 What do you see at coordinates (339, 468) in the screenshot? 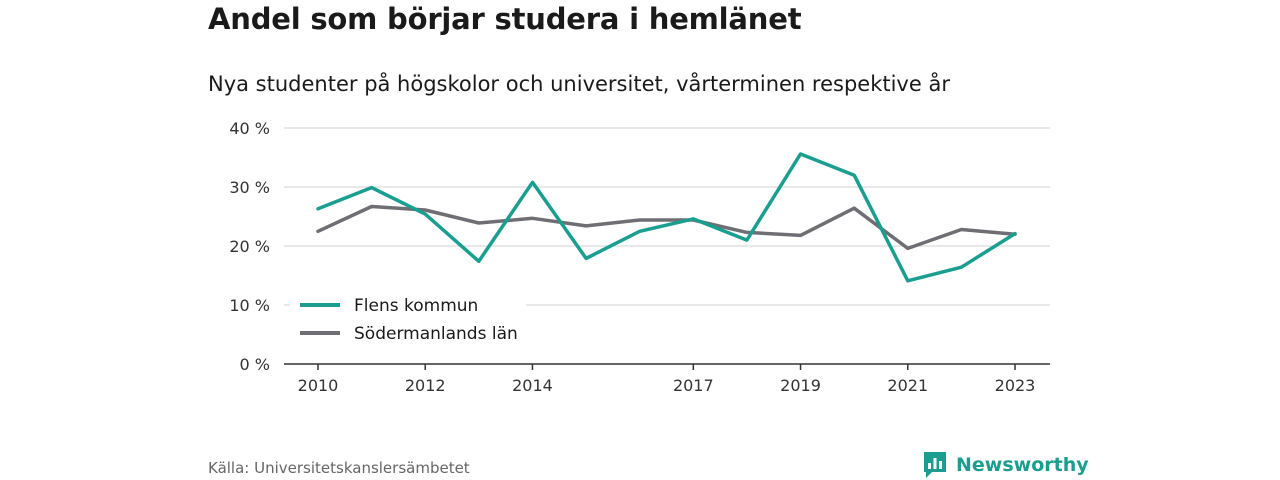
I see `source-note: Källa: Universitetskanslersämbetet` at bounding box center [339, 468].